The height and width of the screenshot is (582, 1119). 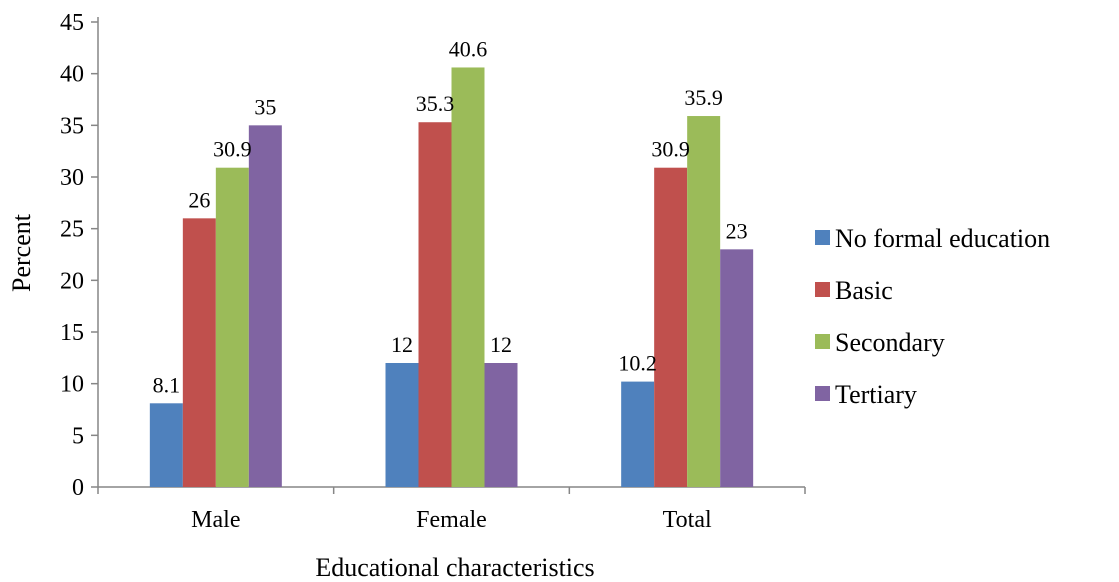 I want to click on legend-label: No formal education, so click(x=942, y=238).